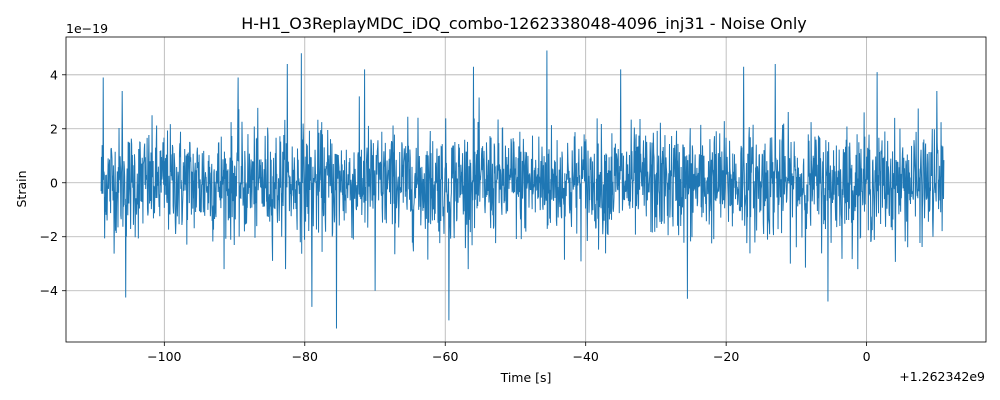  I want to click on x-tick-label: −40, so click(585, 356).